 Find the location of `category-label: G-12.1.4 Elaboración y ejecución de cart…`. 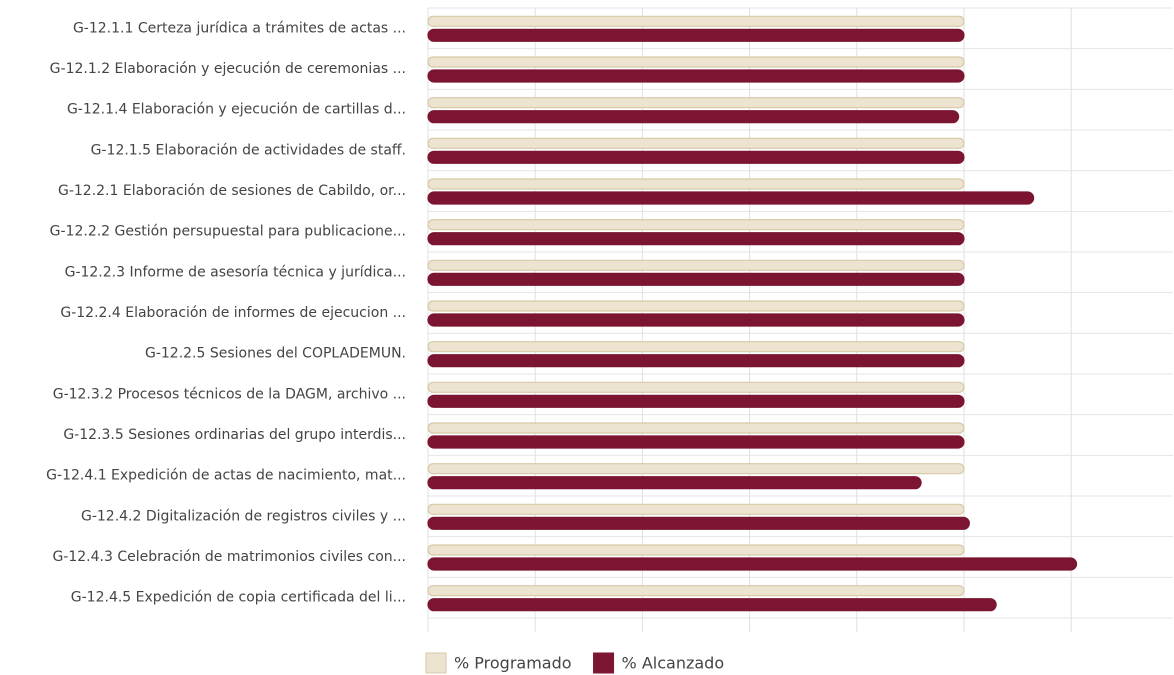

category-label: G-12.1.4 Elaboración y ejecución de cart… is located at coordinates (236, 110).